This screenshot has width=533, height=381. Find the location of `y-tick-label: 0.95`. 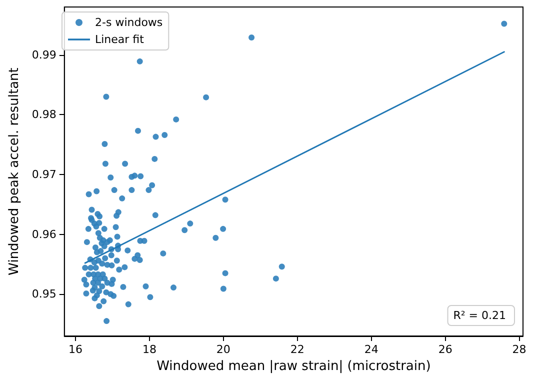

y-tick-label: 0.95 is located at coordinates (44, 294).